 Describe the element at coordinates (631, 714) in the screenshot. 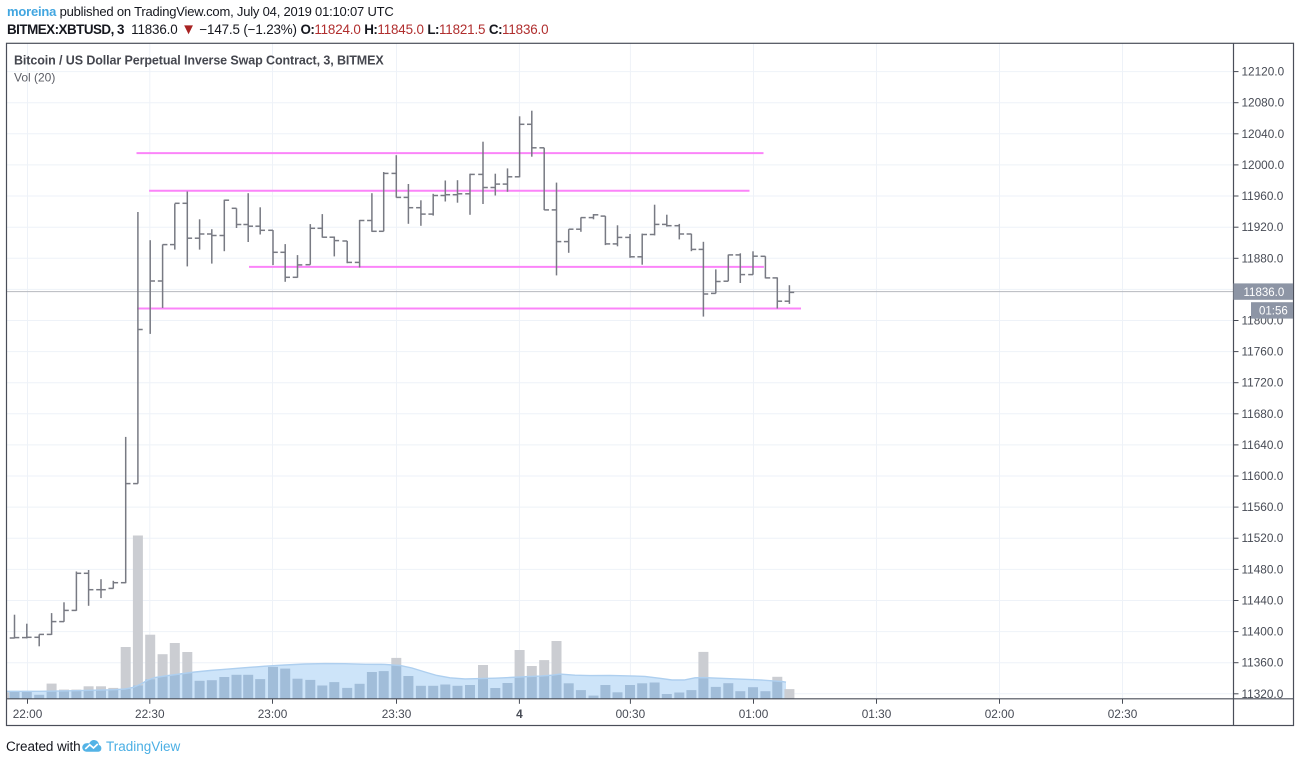

I see `svg-text: 00:30` at that location.